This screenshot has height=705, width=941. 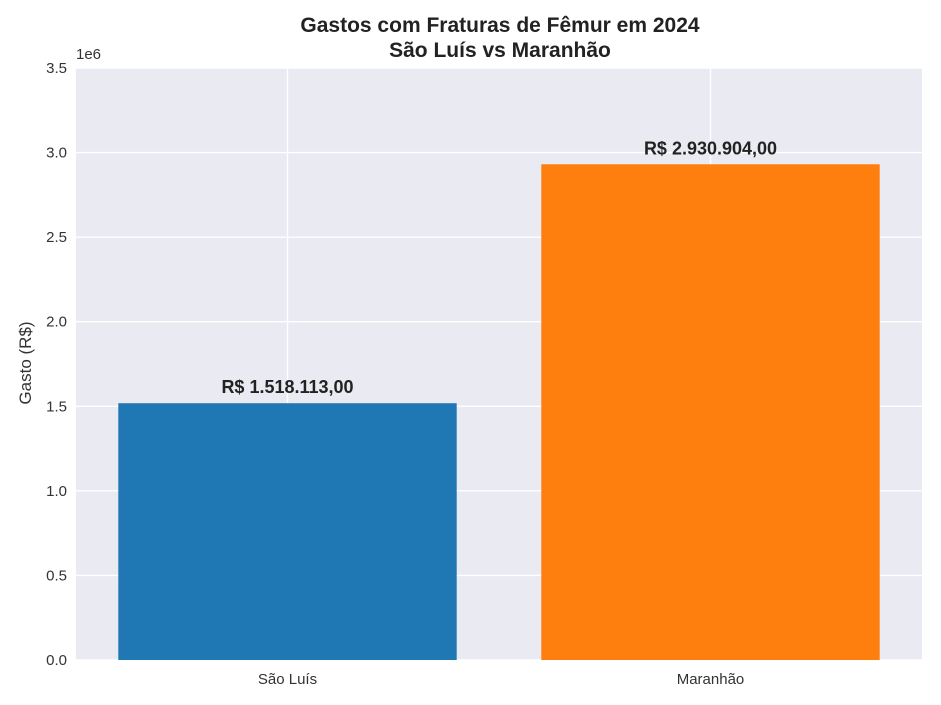 I want to click on chart-title-line-2: São Luís vs Maranhão, so click(x=500, y=50).